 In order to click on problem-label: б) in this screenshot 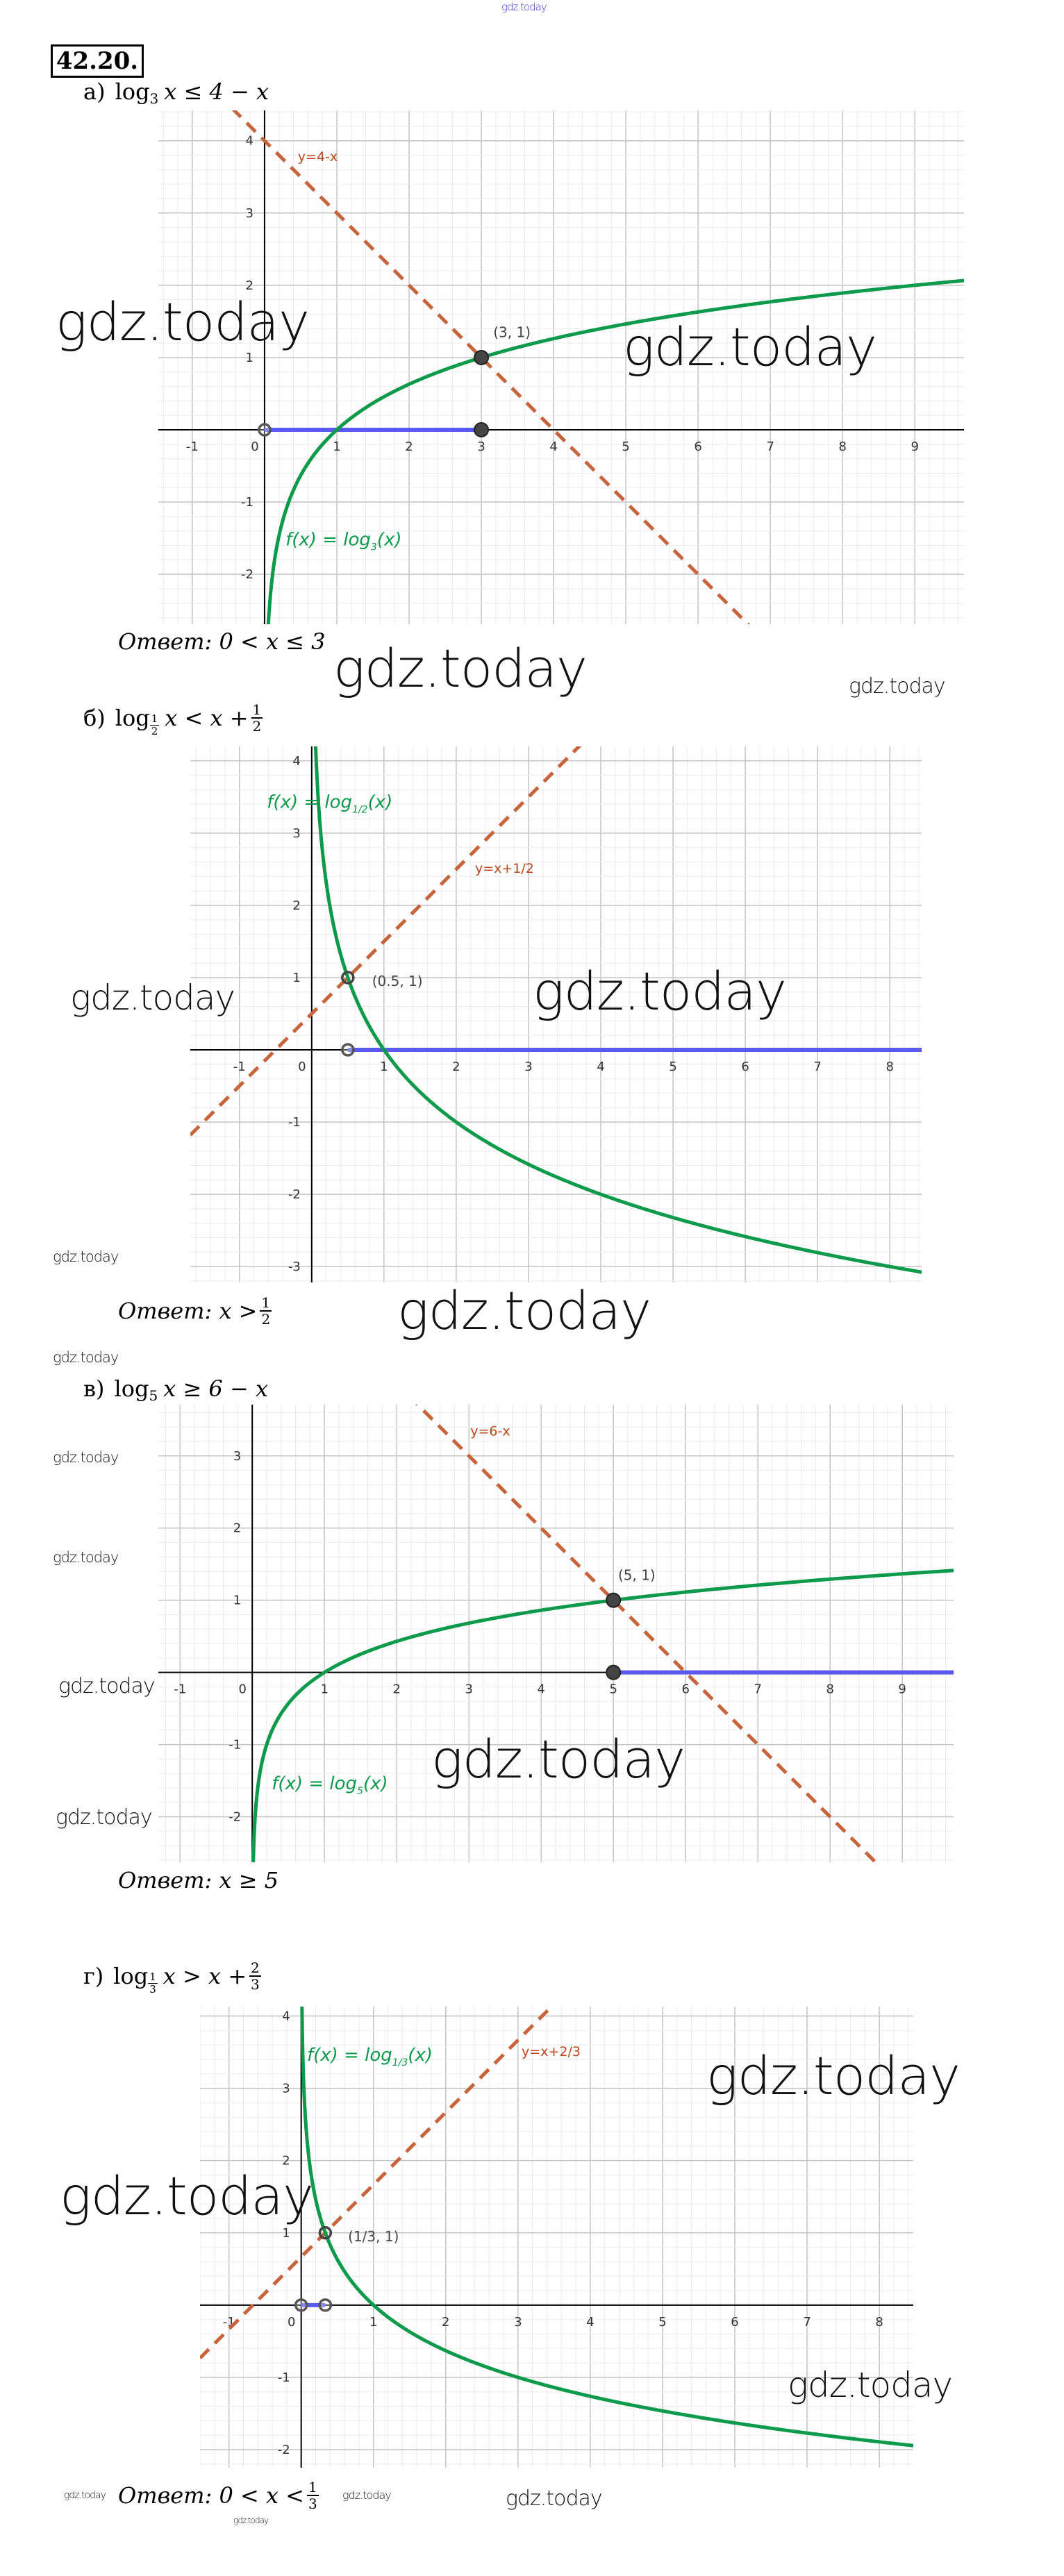, I will do `click(95, 718)`.